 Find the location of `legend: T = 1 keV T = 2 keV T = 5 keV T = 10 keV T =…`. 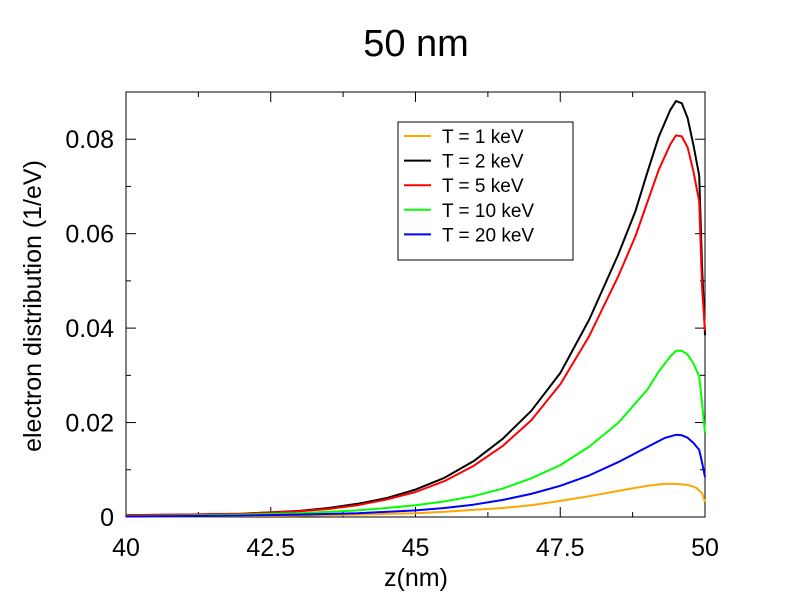

legend: T = 1 keV T = 2 keV T = 5 keV T = 10 keV T =… is located at coordinates (485, 191).